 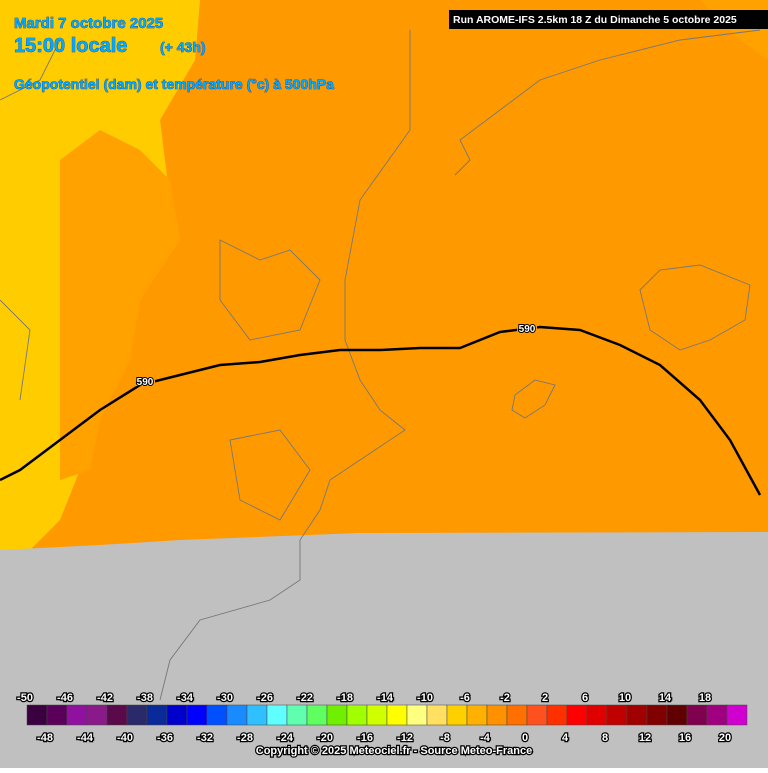 I want to click on transition-region, so click(x=120, y=305).